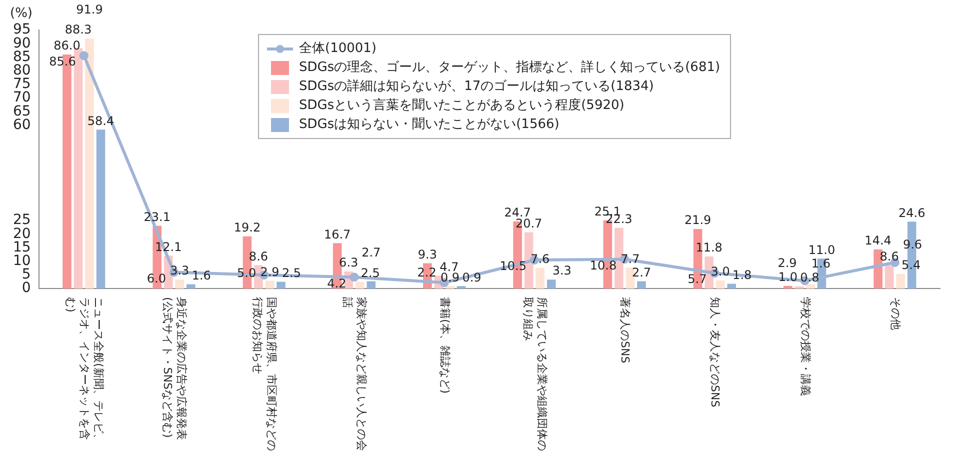  What do you see at coordinates (540, 259) in the screenshot?
I see `data-label: 7.6` at bounding box center [540, 259].